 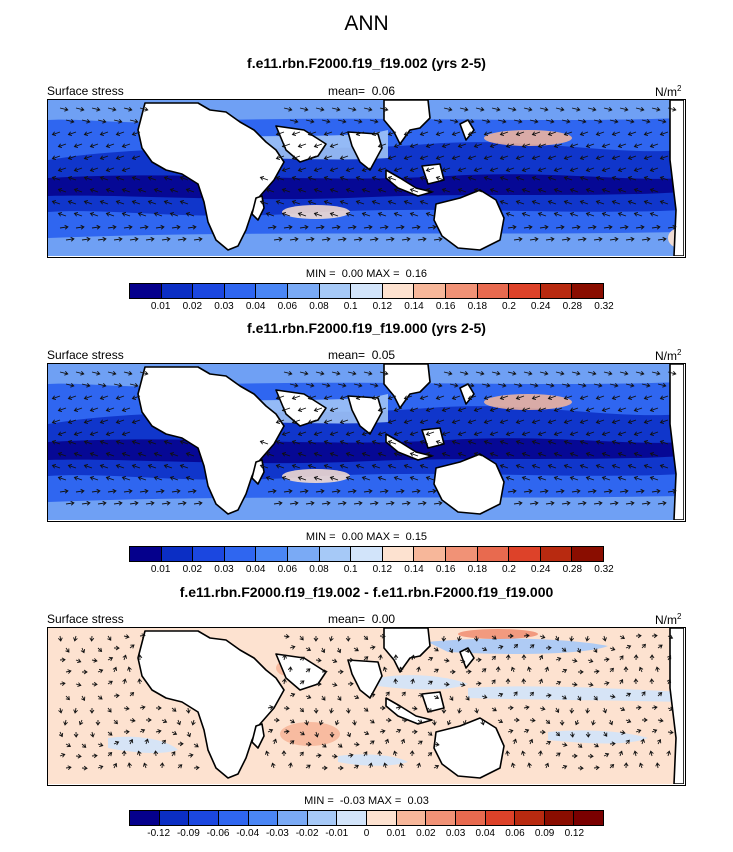 What do you see at coordinates (679, 88) in the screenshot?
I see `panel-1-units-exp: 2` at bounding box center [679, 88].